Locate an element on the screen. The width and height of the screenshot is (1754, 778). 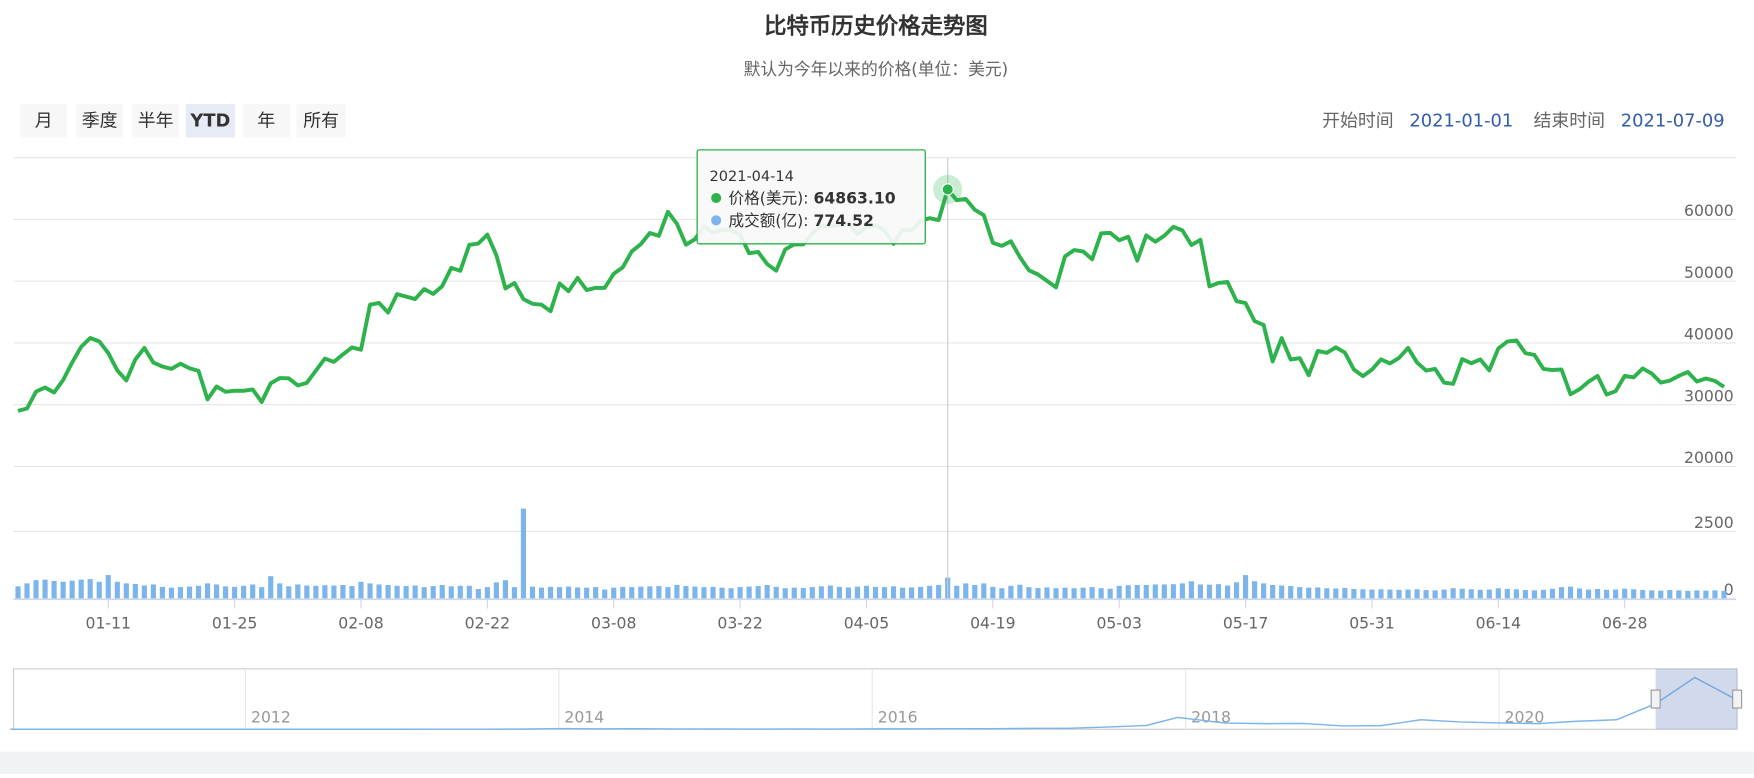
tooltip-box is located at coordinates (811, 197).